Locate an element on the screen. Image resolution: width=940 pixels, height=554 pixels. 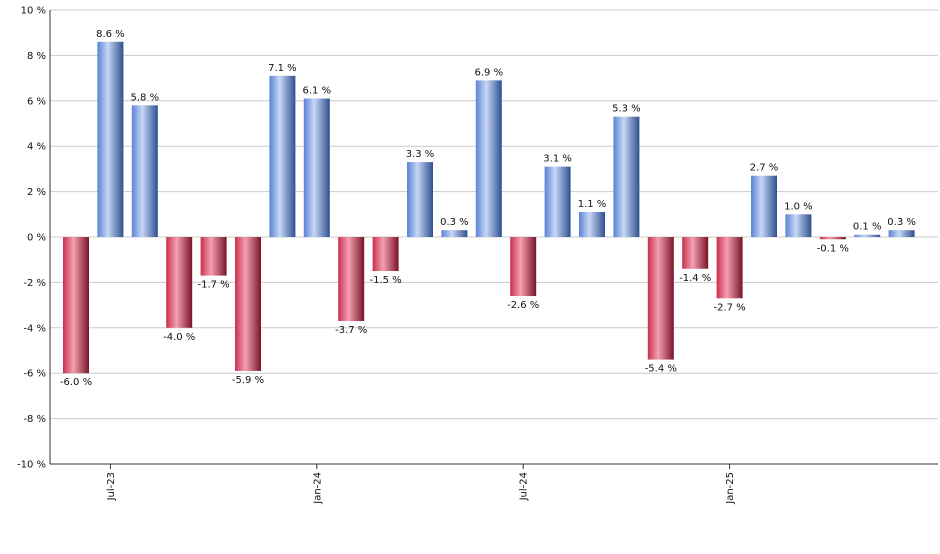
y-tick-label: 0 % is located at coordinates (36, 238).